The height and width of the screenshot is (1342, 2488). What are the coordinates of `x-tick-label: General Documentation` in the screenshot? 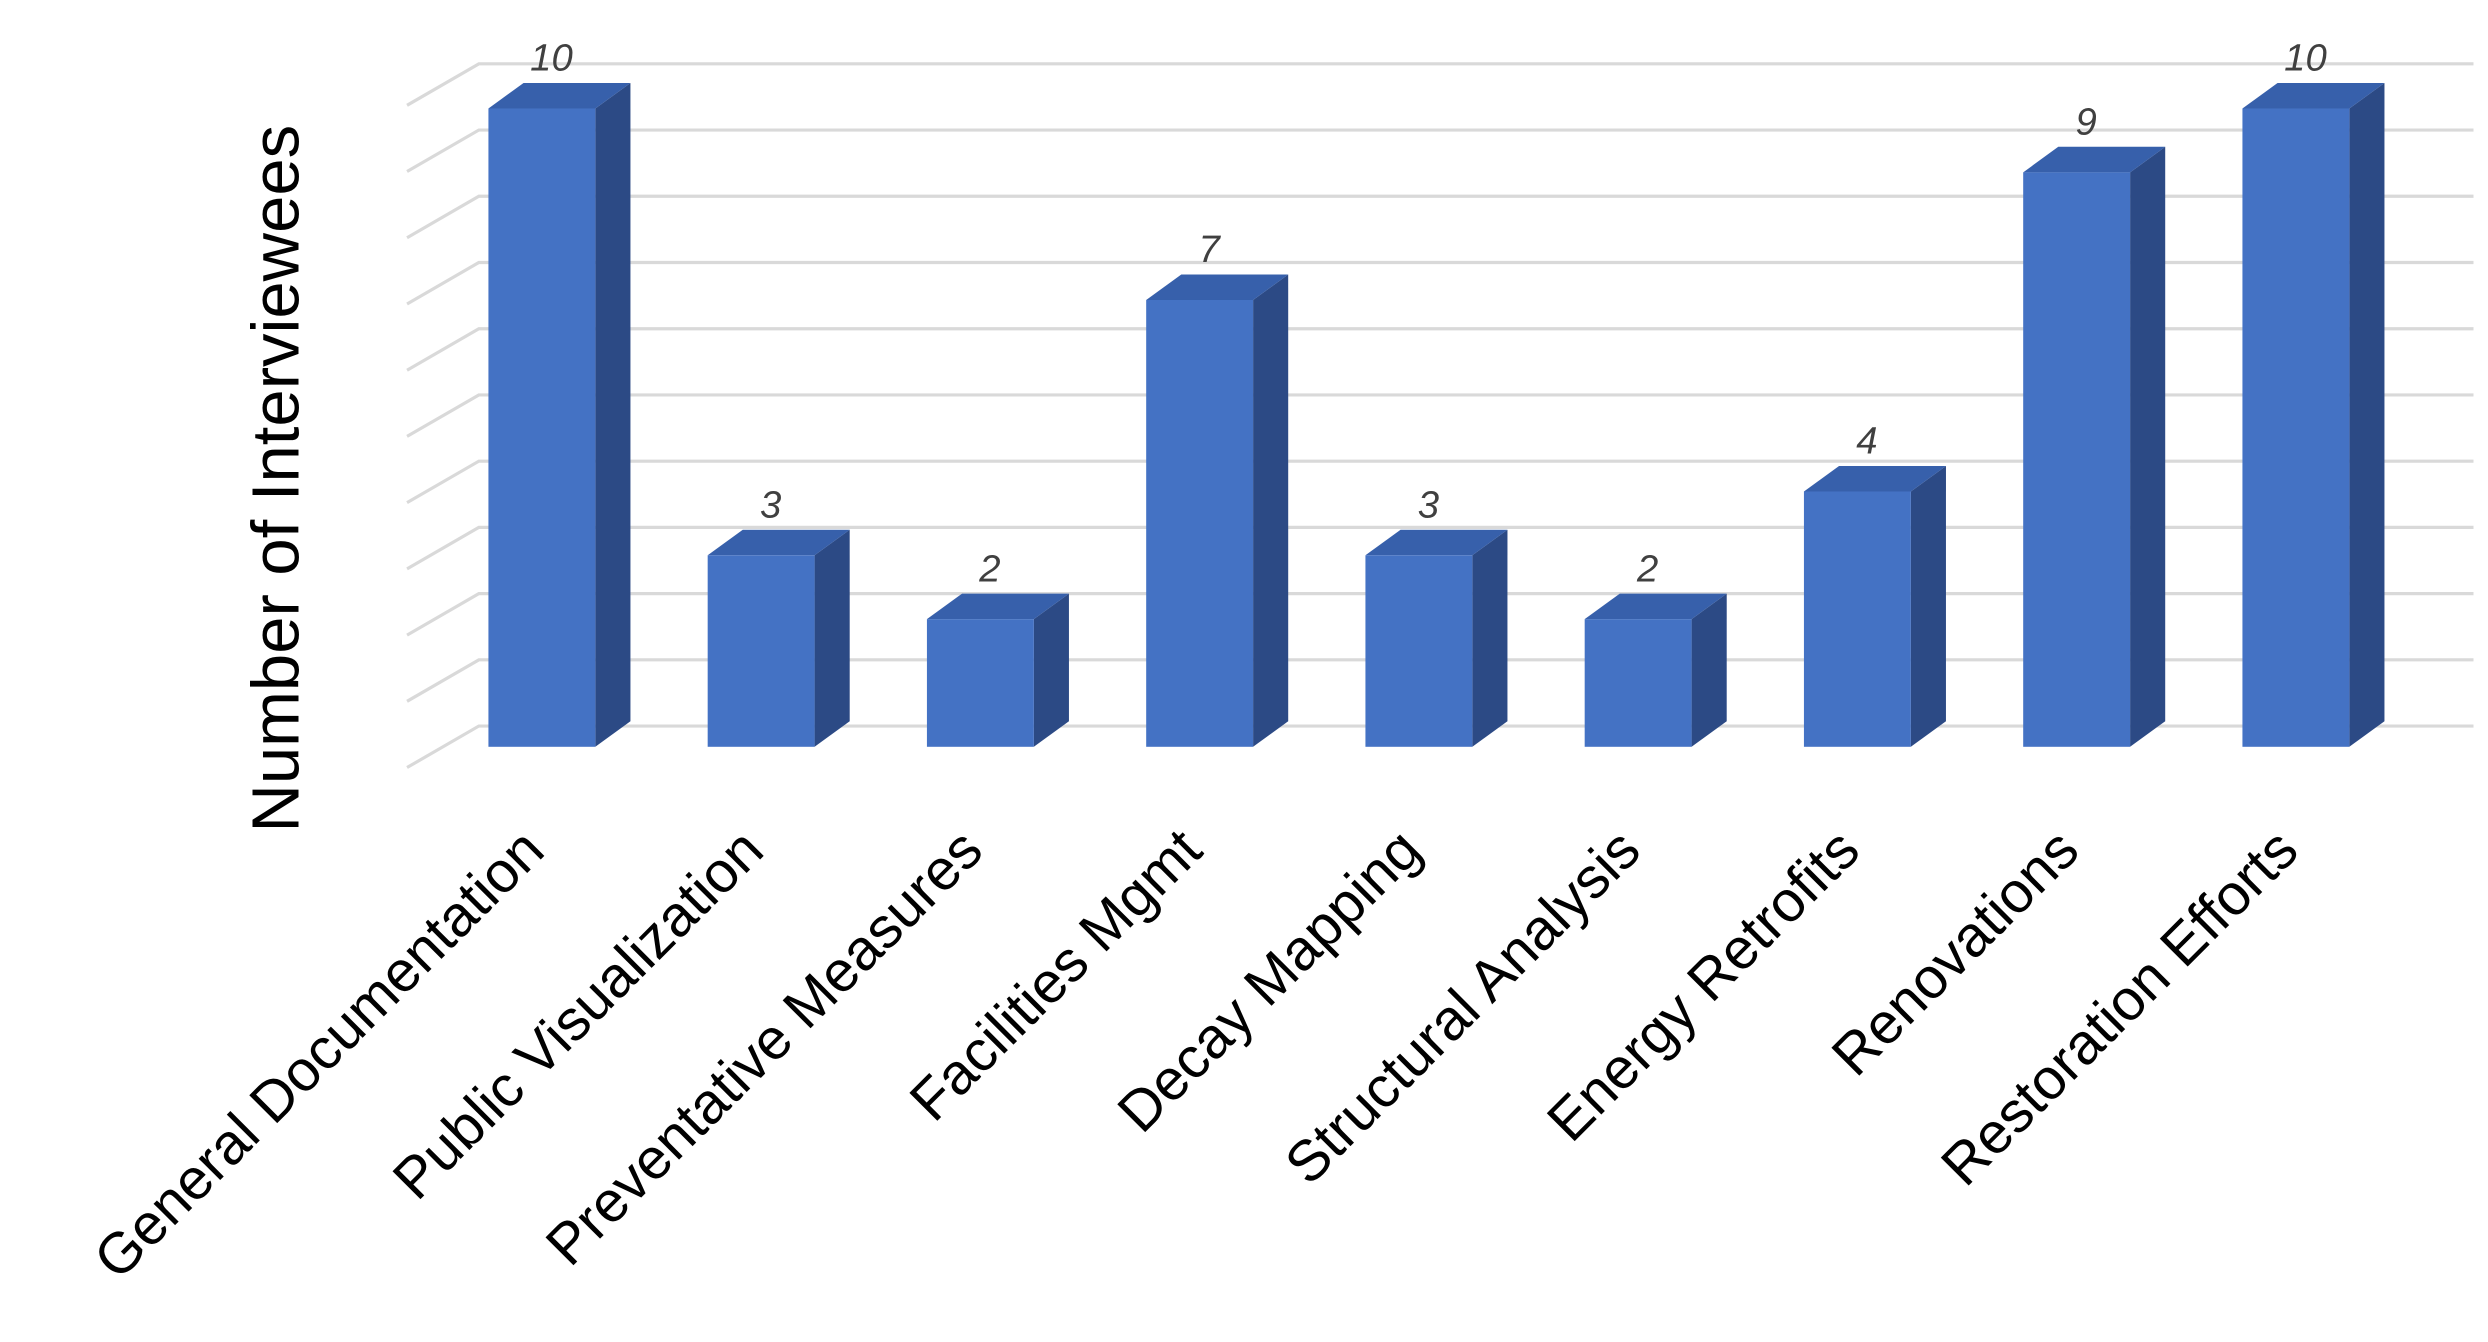 It's located at (319, 1054).